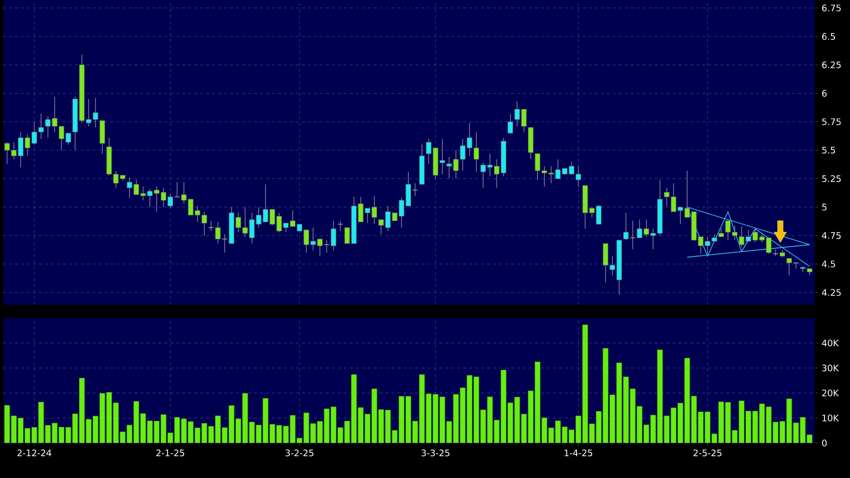 Image resolution: width=850 pixels, height=478 pixels. Describe the element at coordinates (831, 235) in the screenshot. I see `y-tick-label: 4.75` at that location.